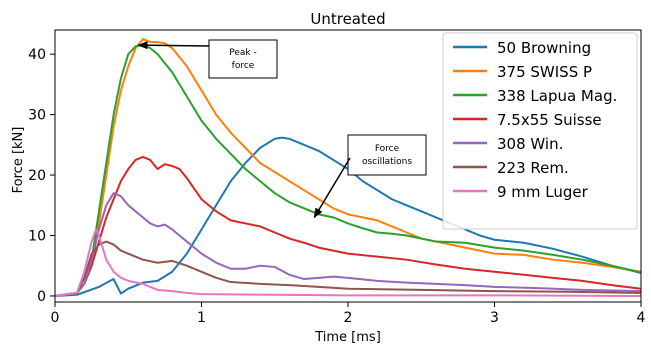 This screenshot has height=351, width=651. What do you see at coordinates (173, 45) in the screenshot?
I see `annotation-peak-arrow` at bounding box center [173, 45].